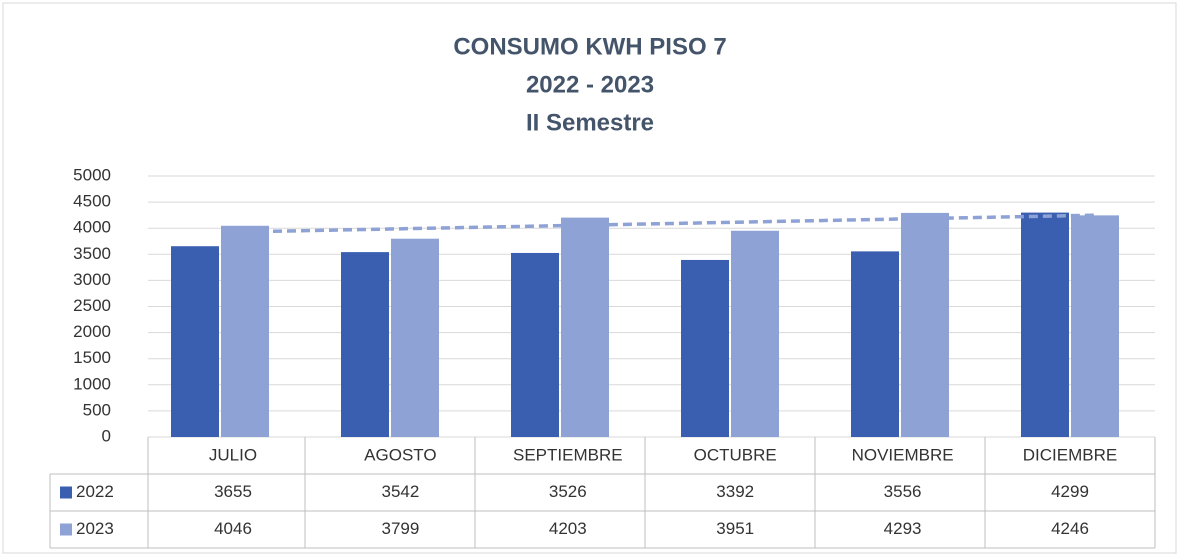 This screenshot has height=556, width=1179. Describe the element at coordinates (568, 491) in the screenshot. I see `table-value: 3526` at that location.